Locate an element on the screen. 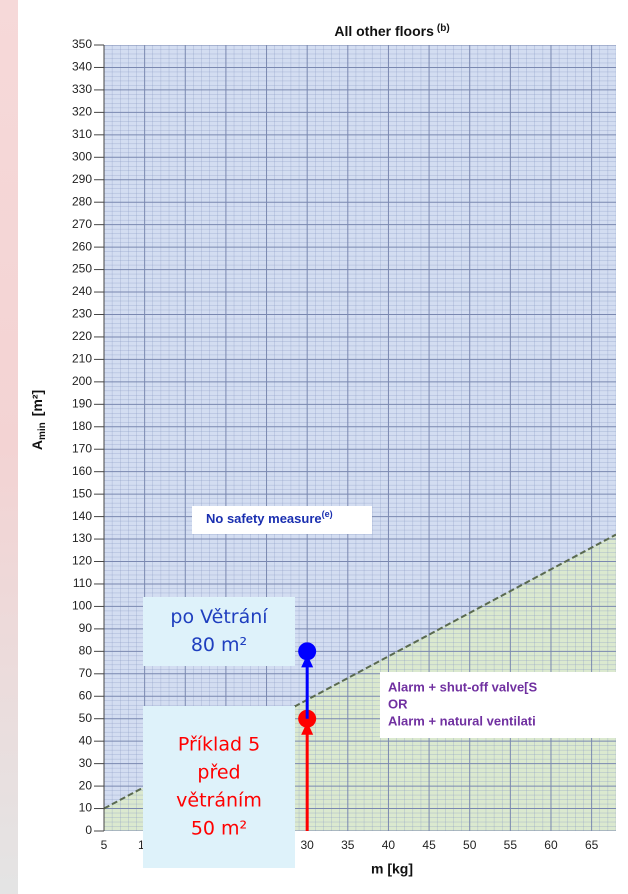 This screenshot has width=628, height=894. y-tick-label: 290 is located at coordinates (82, 179).